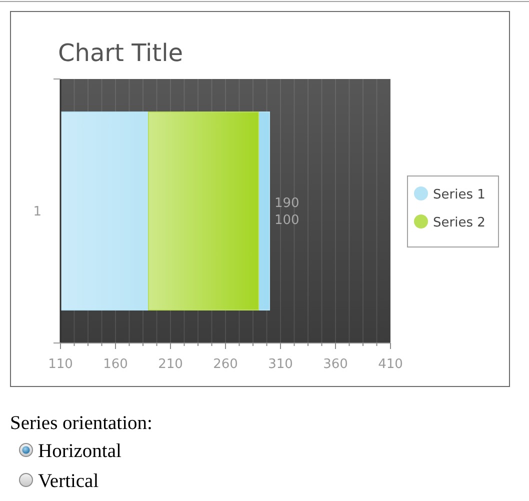  Describe the element at coordinates (287, 203) in the screenshot. I see `data-label: 190` at that location.